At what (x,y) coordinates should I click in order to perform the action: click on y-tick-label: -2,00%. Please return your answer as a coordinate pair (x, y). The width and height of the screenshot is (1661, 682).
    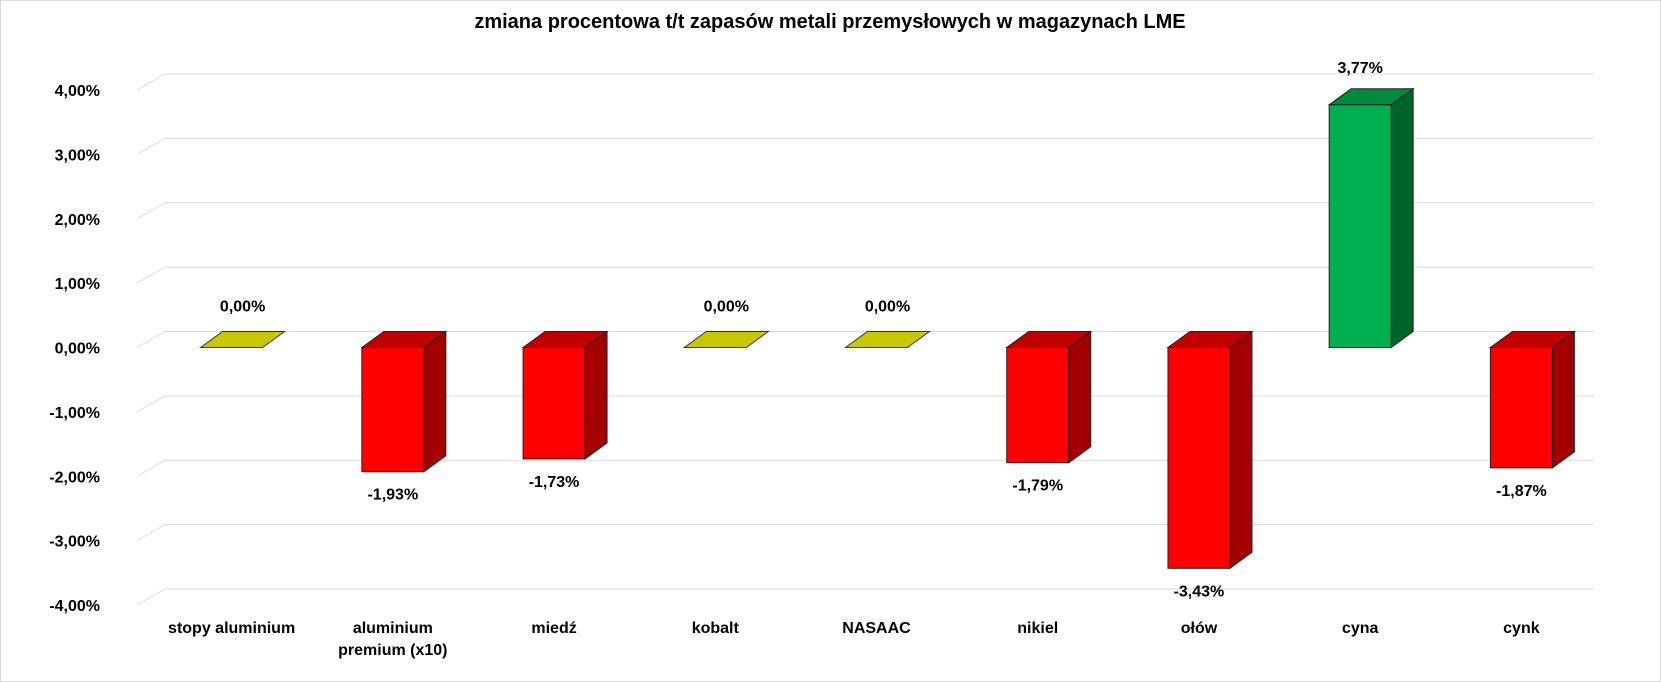
    Looking at the image, I should click on (74, 477).